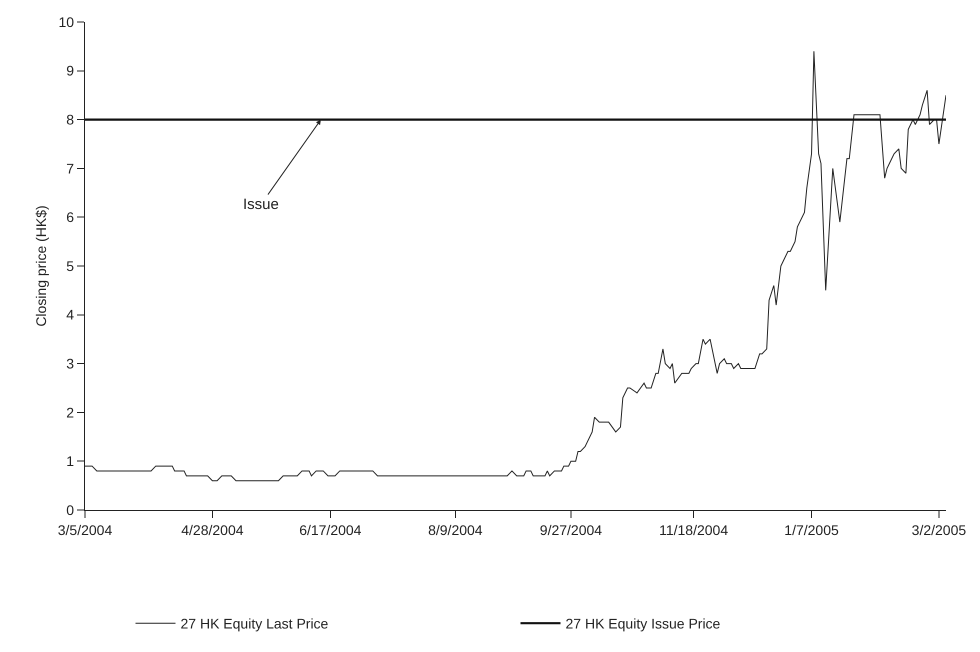  I want to click on y-tick-label: 9, so click(70, 70).